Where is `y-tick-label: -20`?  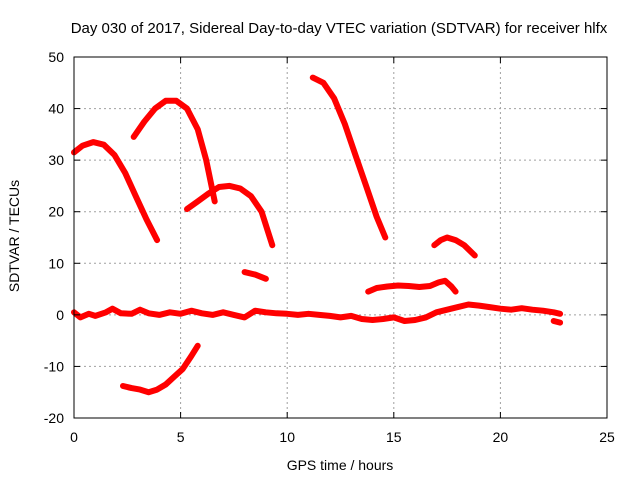 y-tick-label: -20 is located at coordinates (54, 418).